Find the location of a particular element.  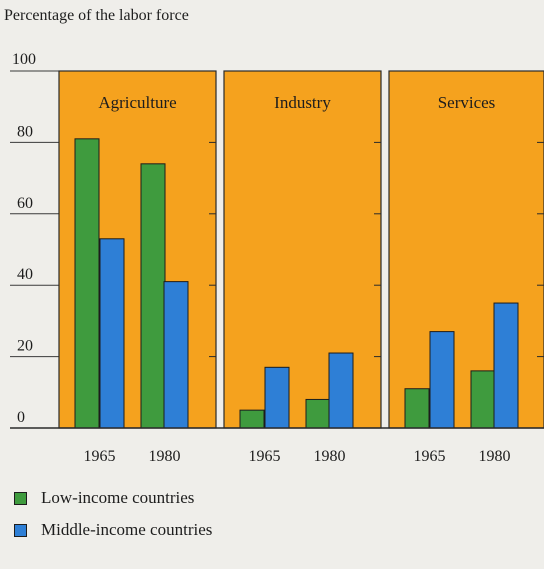

y-tick-label: 100 is located at coordinates (24, 59).